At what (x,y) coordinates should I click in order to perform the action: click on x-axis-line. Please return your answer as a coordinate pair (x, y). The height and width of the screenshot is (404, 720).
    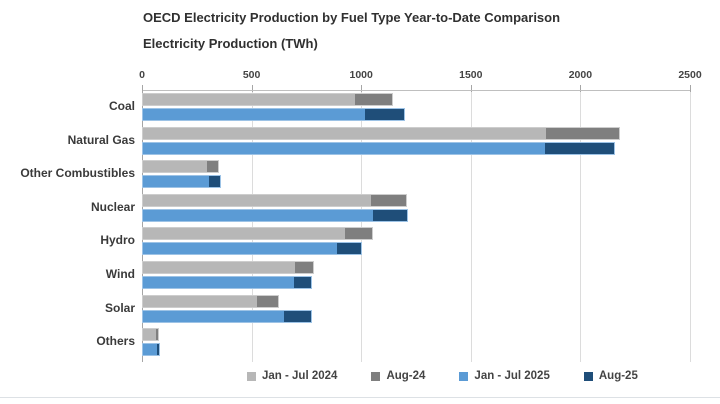
    Looking at the image, I should click on (416, 90).